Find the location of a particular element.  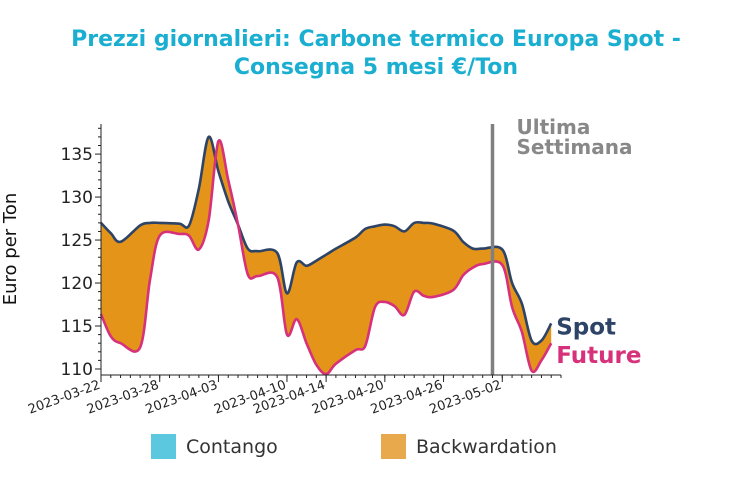

legend-swatch-contango is located at coordinates (163, 446).